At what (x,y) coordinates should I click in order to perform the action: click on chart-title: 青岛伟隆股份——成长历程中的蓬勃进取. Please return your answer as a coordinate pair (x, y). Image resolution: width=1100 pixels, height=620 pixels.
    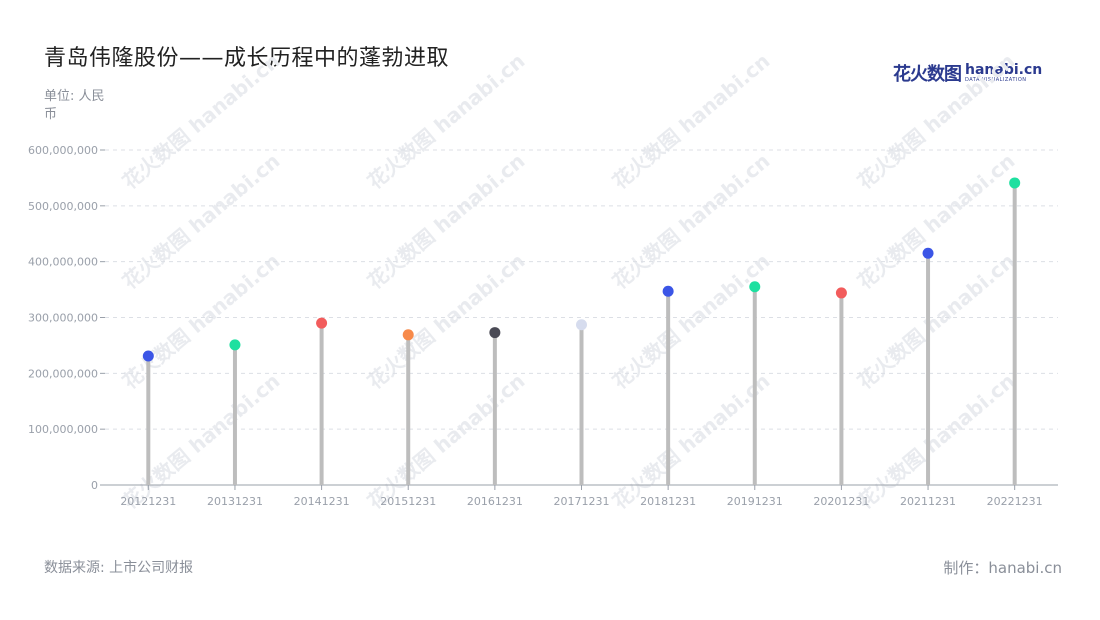
    Looking at the image, I should click on (247, 58).